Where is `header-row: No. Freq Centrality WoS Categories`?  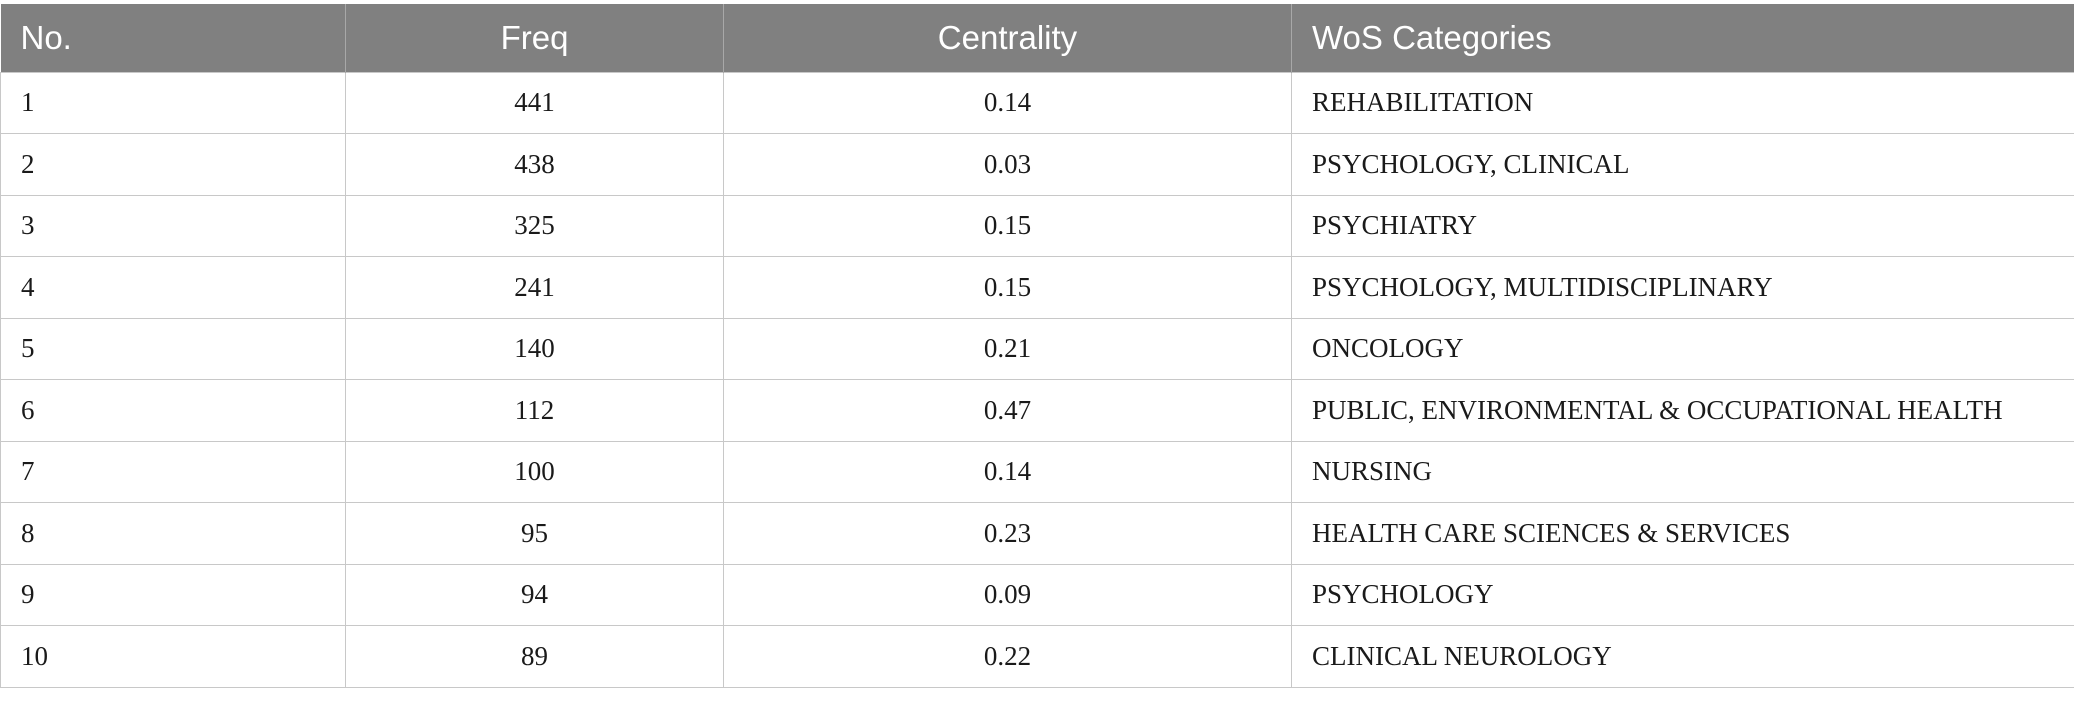 header-row: No. Freq Centrality WoS Categories is located at coordinates (1037, 38).